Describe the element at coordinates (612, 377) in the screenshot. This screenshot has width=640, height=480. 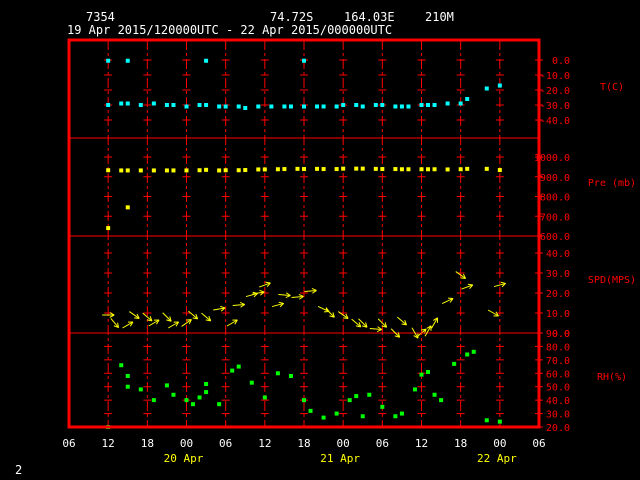
I see `panel-title: RH(%)` at that location.